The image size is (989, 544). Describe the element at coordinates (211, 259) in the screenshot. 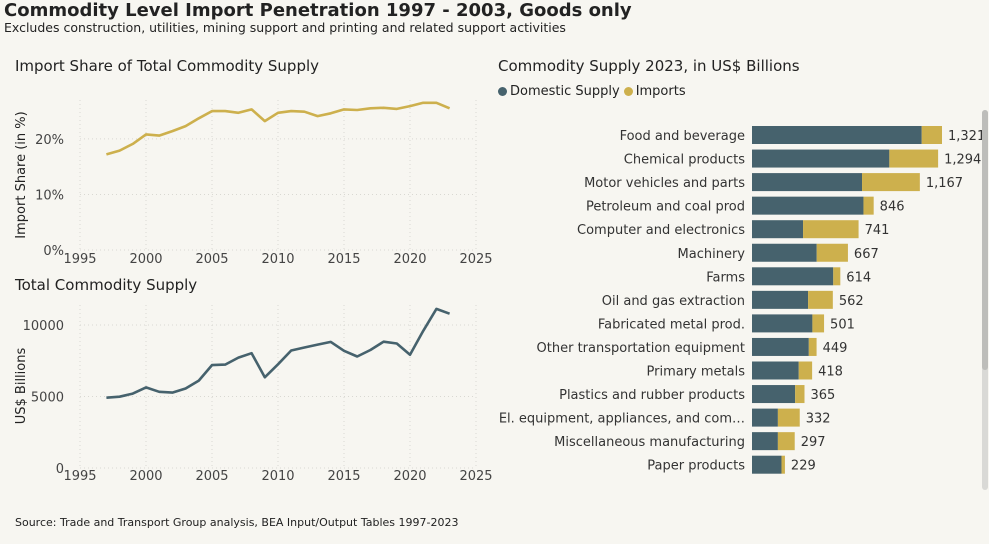

I see `share-x-tick-label: 2005` at that location.